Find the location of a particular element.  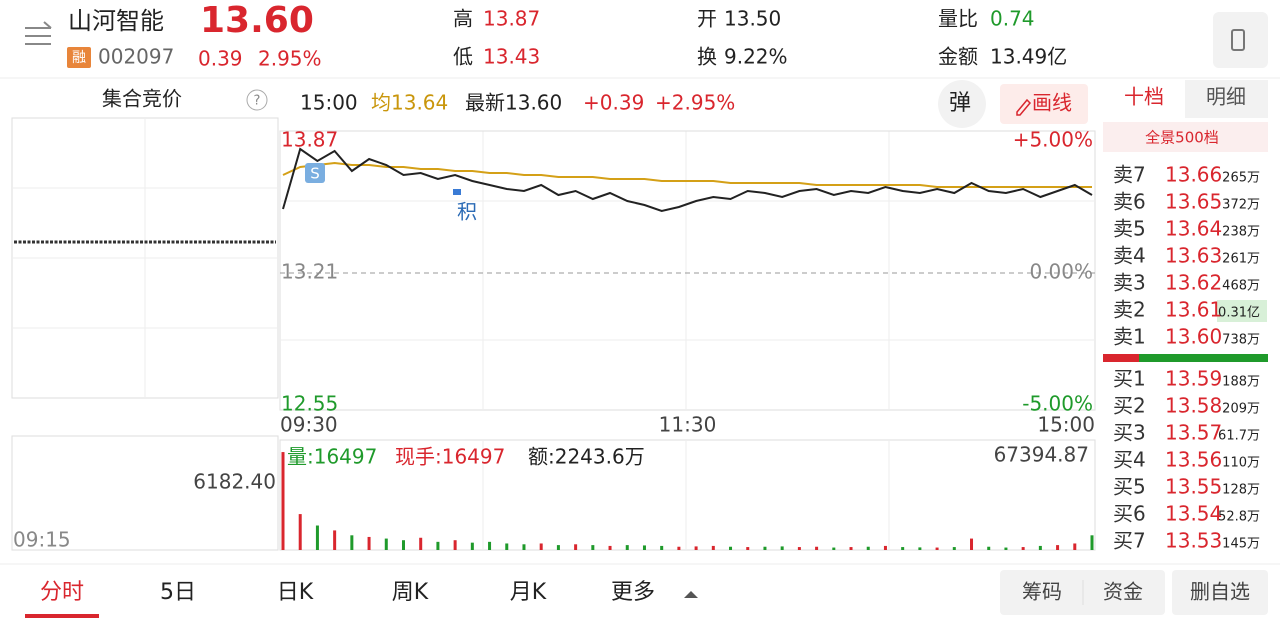

highlight is located at coordinates (1242, 311).